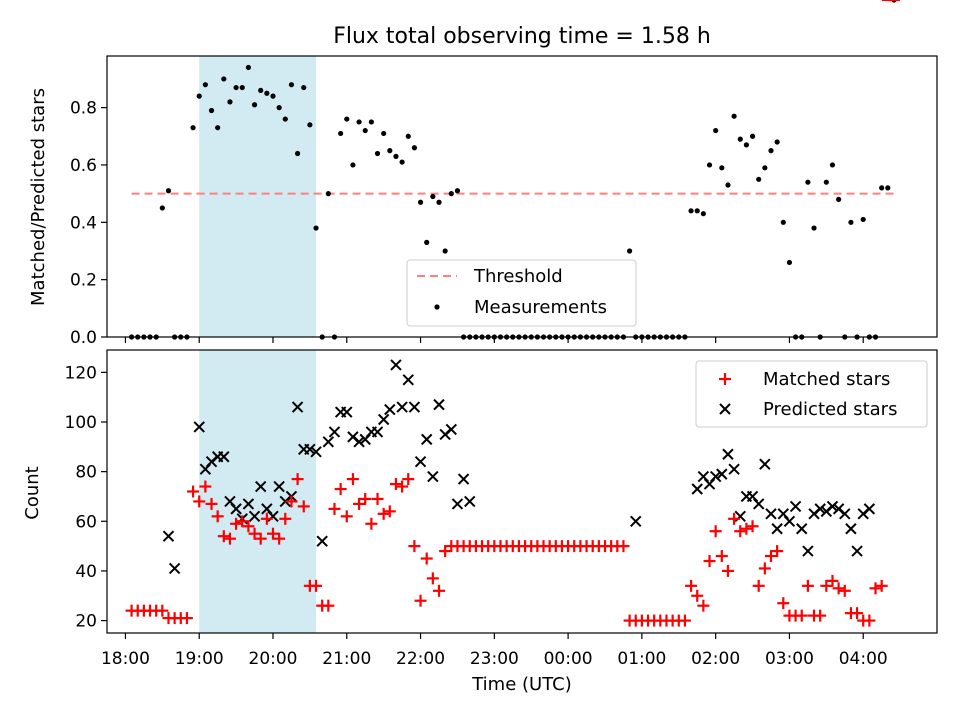 Image resolution: width=960 pixels, height=720 pixels. I want to click on top-y-axis: 0.0 0.2 0.4 0.6 0.8, so click(88, 223).